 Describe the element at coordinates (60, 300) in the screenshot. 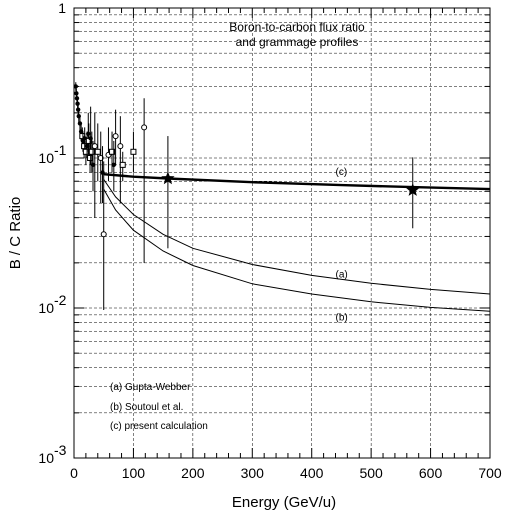

I see `y-tick-exponent: -2` at that location.